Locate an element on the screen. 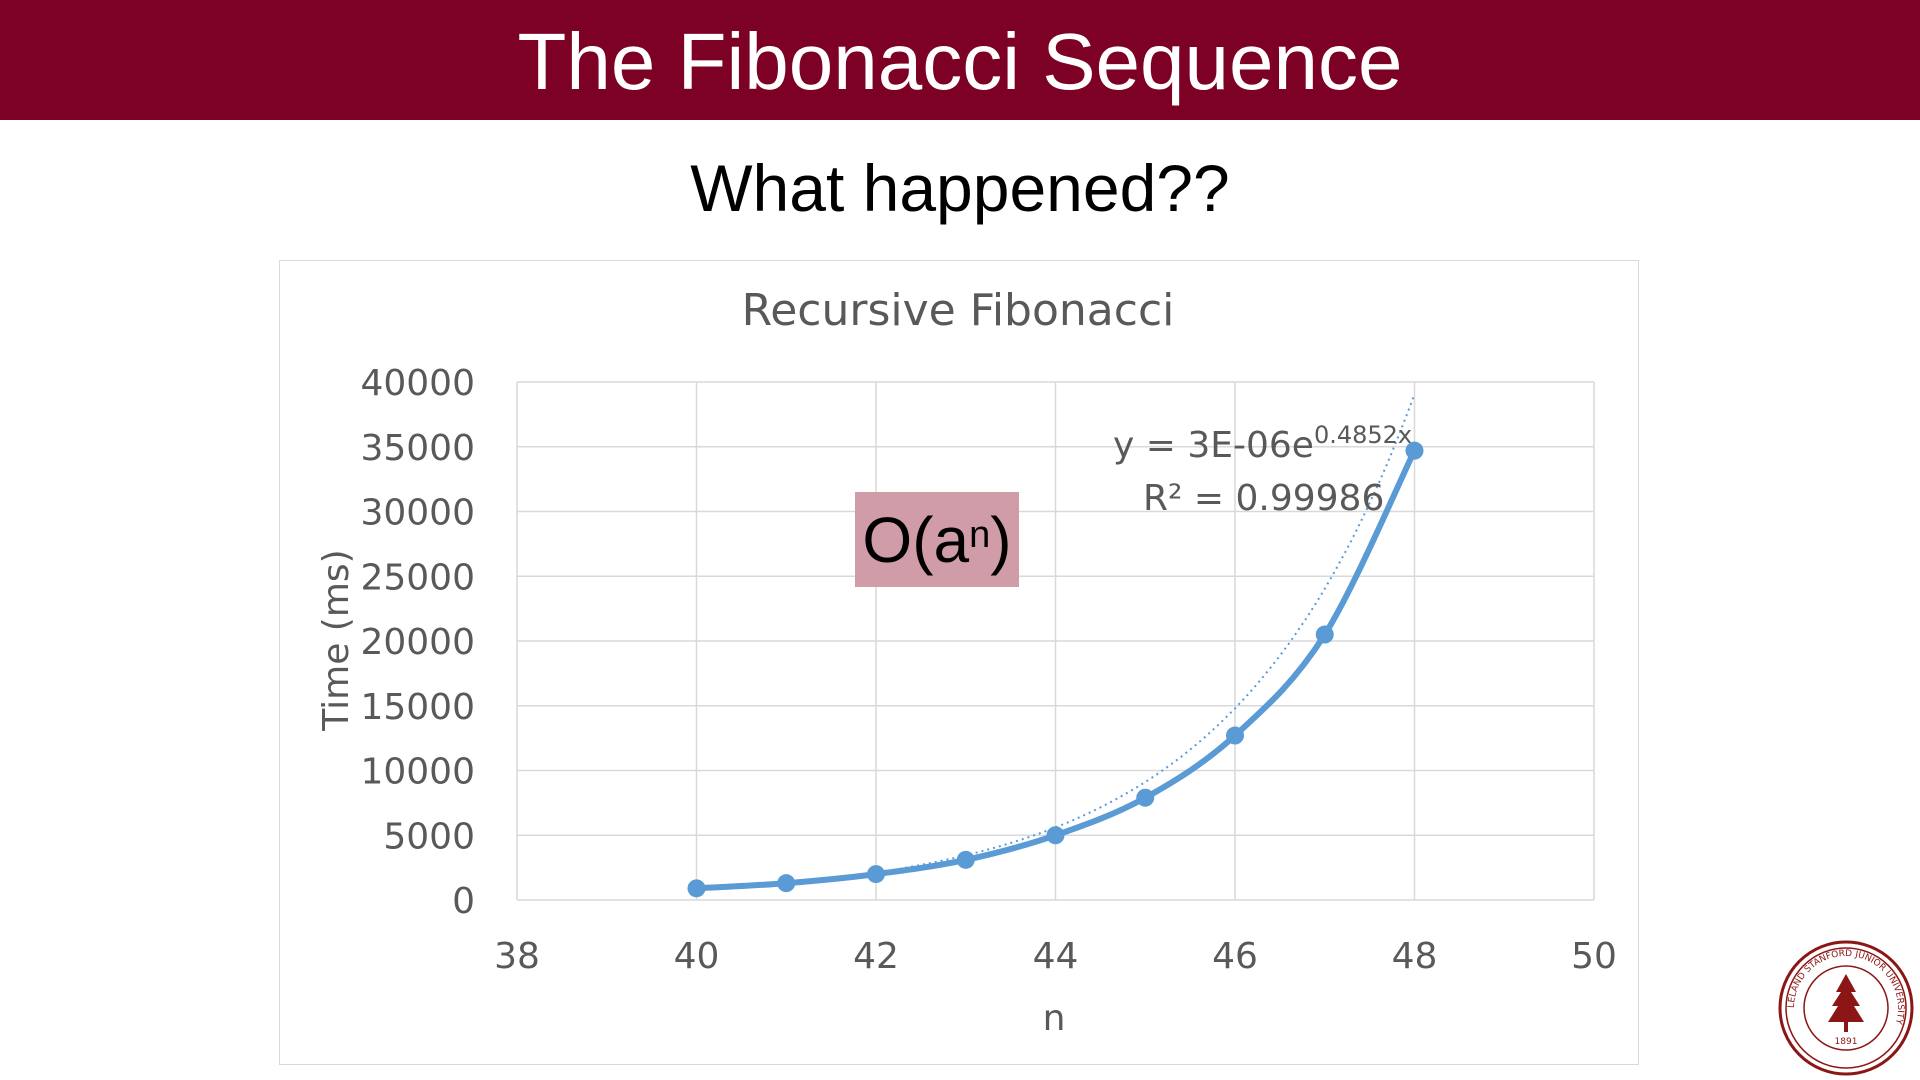 This screenshot has width=1920, height=1080. x-tick-label: 38 is located at coordinates (517, 956).